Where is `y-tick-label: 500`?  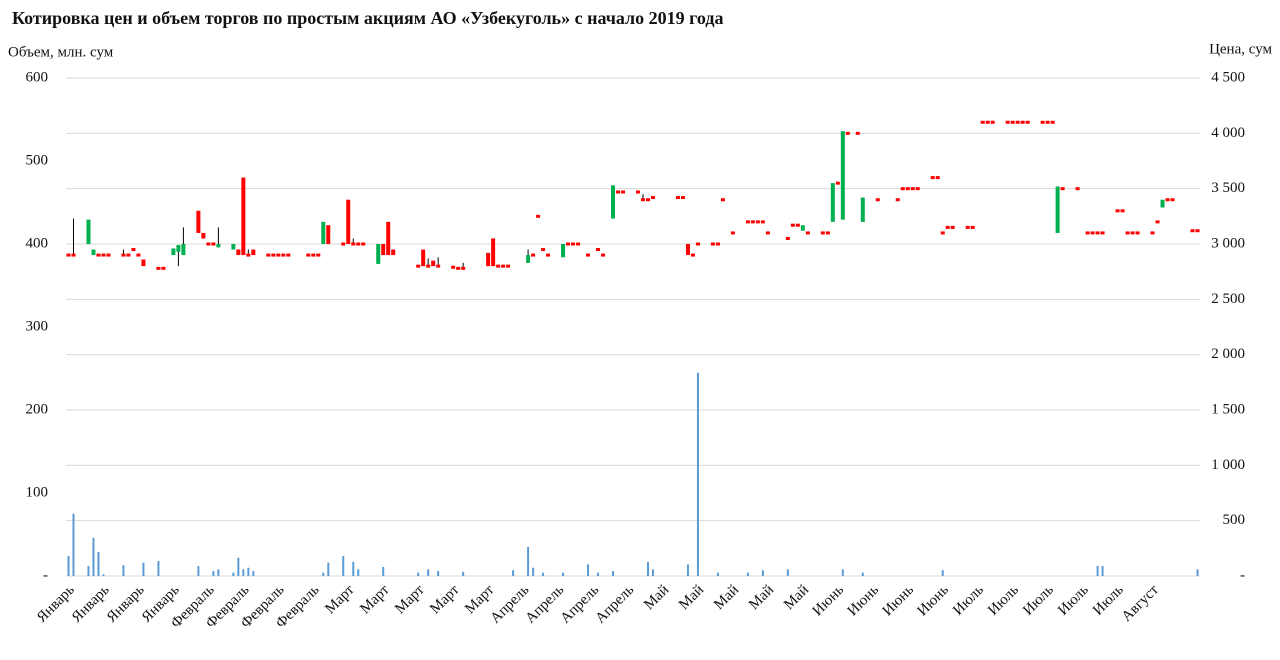 y-tick-label: 500 is located at coordinates (37, 160).